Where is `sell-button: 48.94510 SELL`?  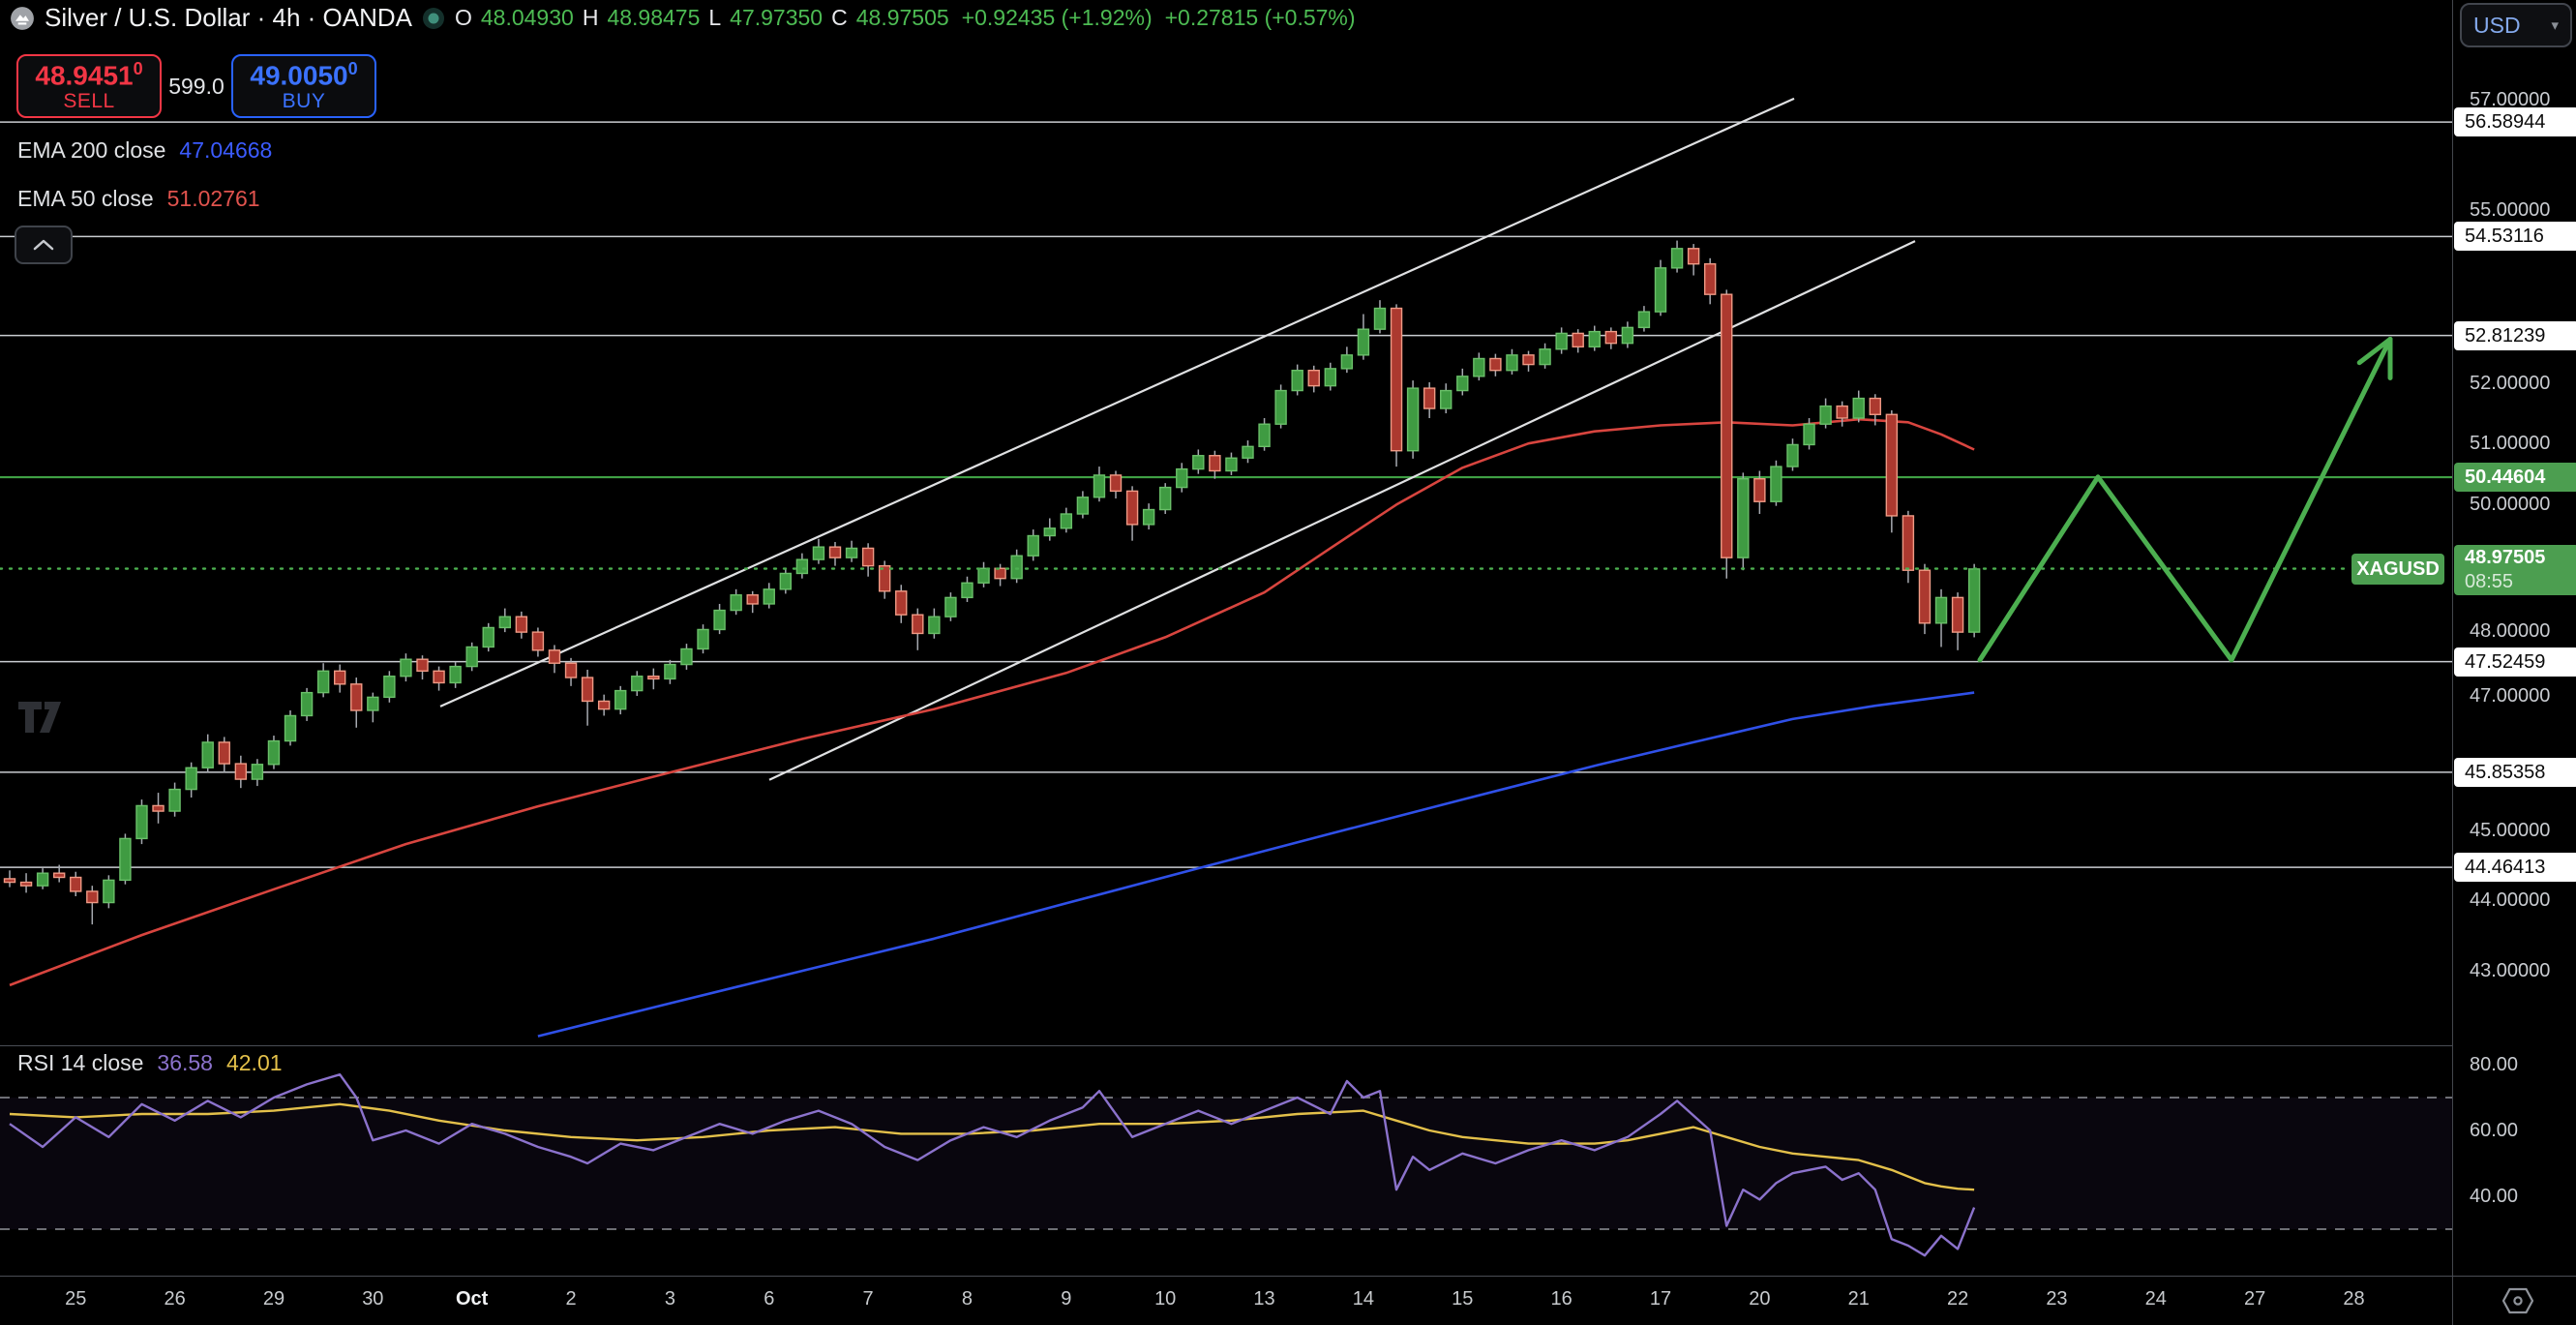 sell-button: 48.94510 SELL is located at coordinates (89, 86).